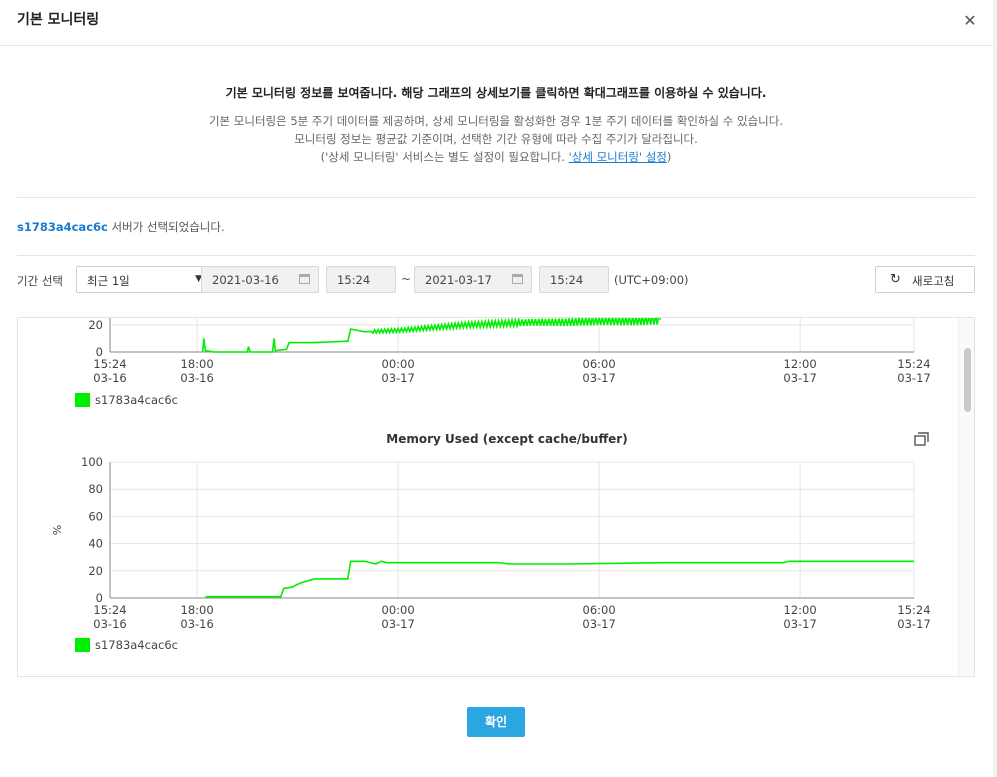  What do you see at coordinates (144, 279) in the screenshot?
I see `period-select: 최근 1일 ▼` at bounding box center [144, 279].